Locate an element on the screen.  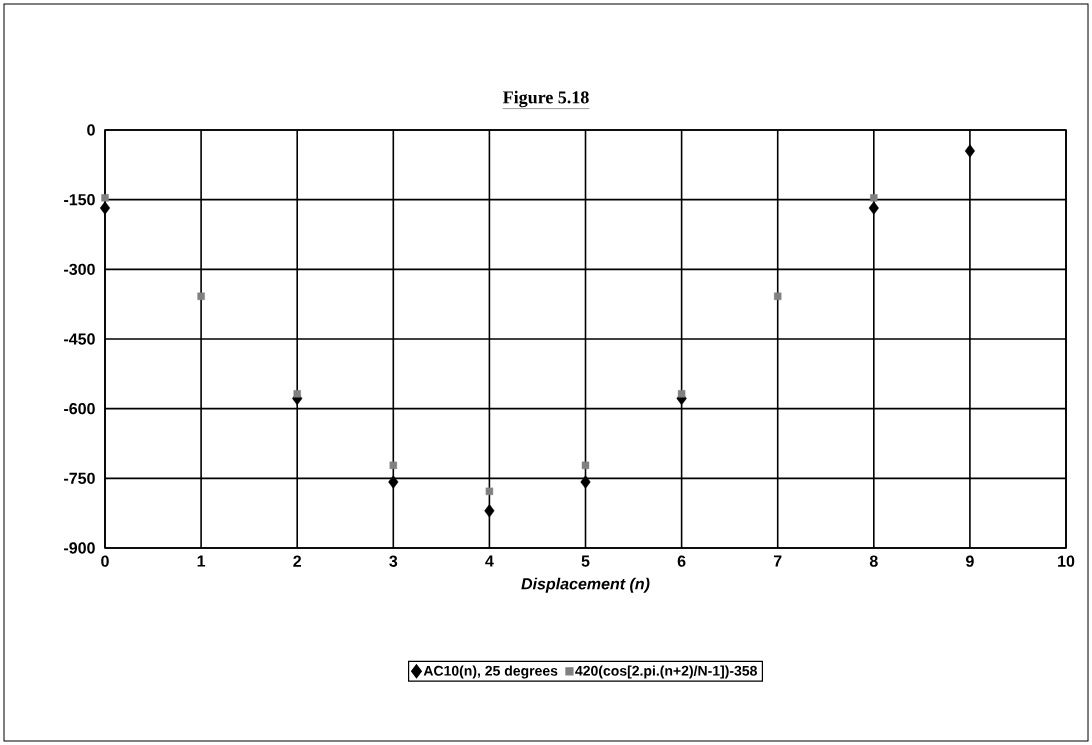
x-tick-label: 9 is located at coordinates (970, 561).